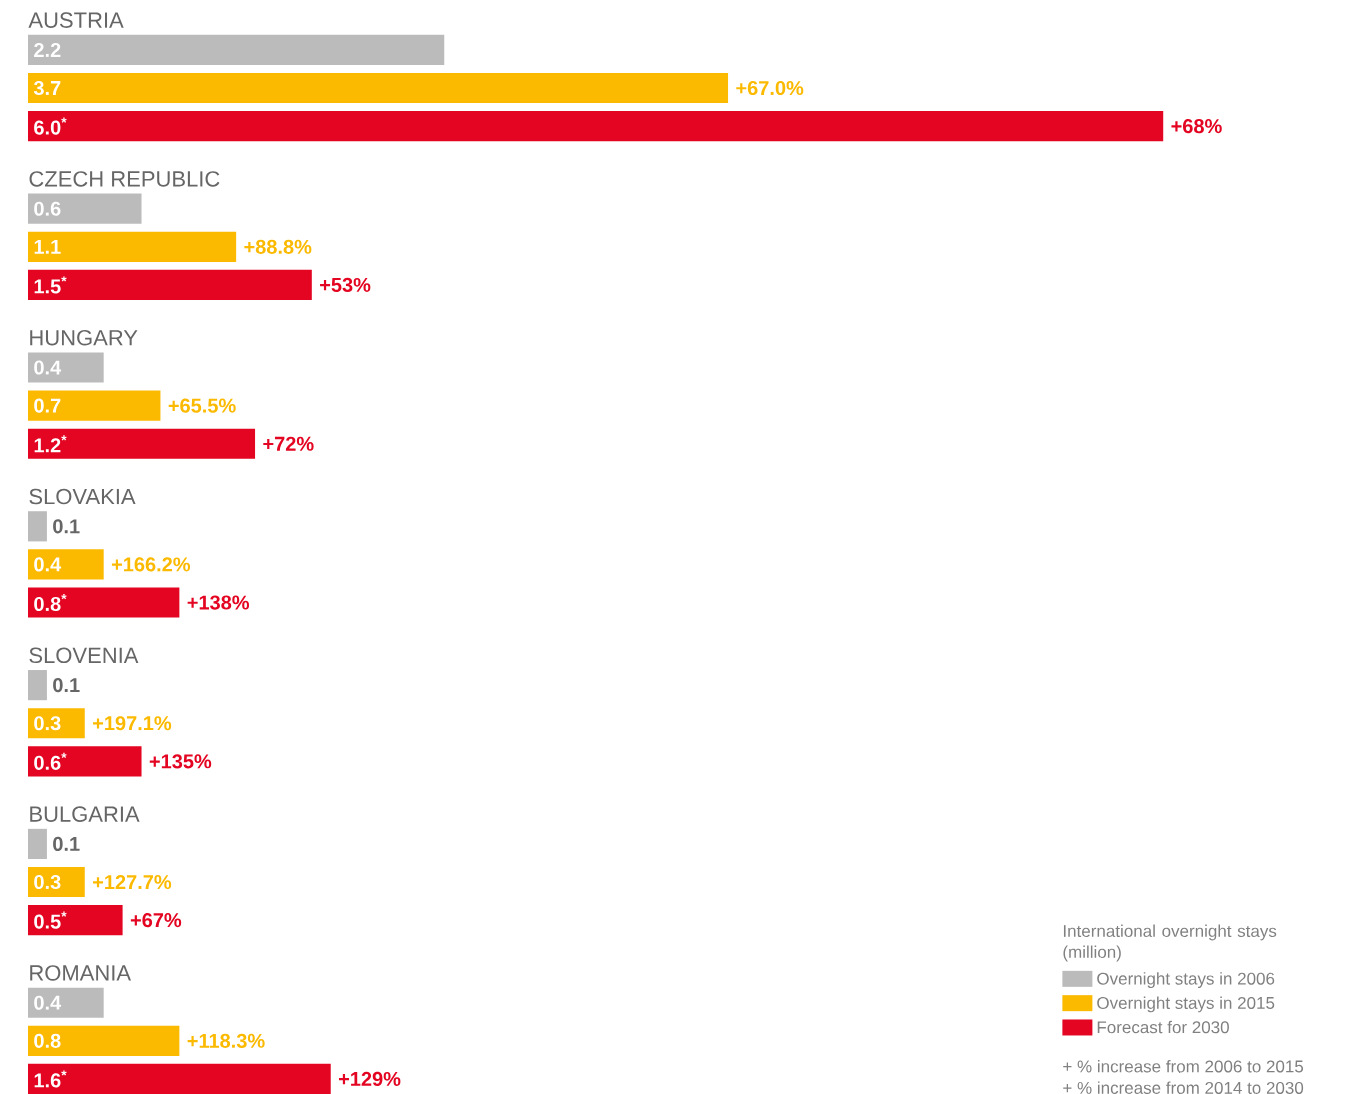 This screenshot has width=1348, height=1094. What do you see at coordinates (151, 564) in the screenshot?
I see `annotation: +166.2%` at bounding box center [151, 564].